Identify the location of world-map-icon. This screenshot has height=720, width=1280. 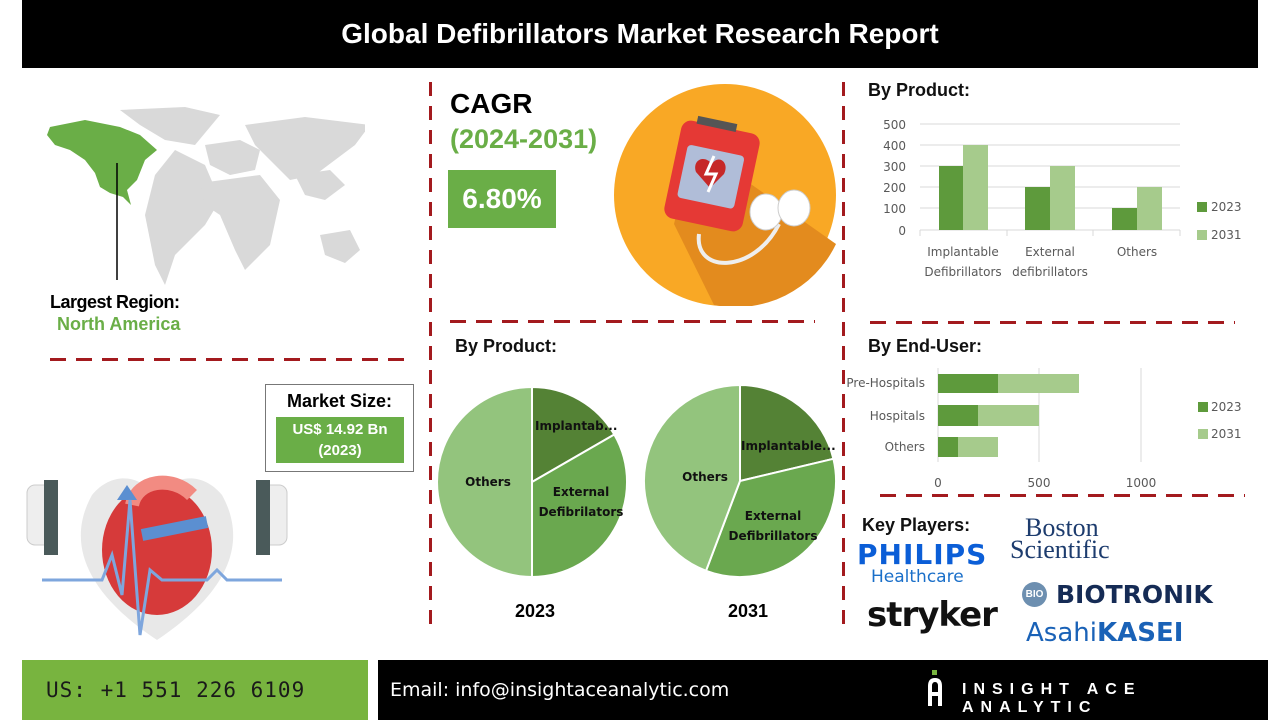
(206, 196).